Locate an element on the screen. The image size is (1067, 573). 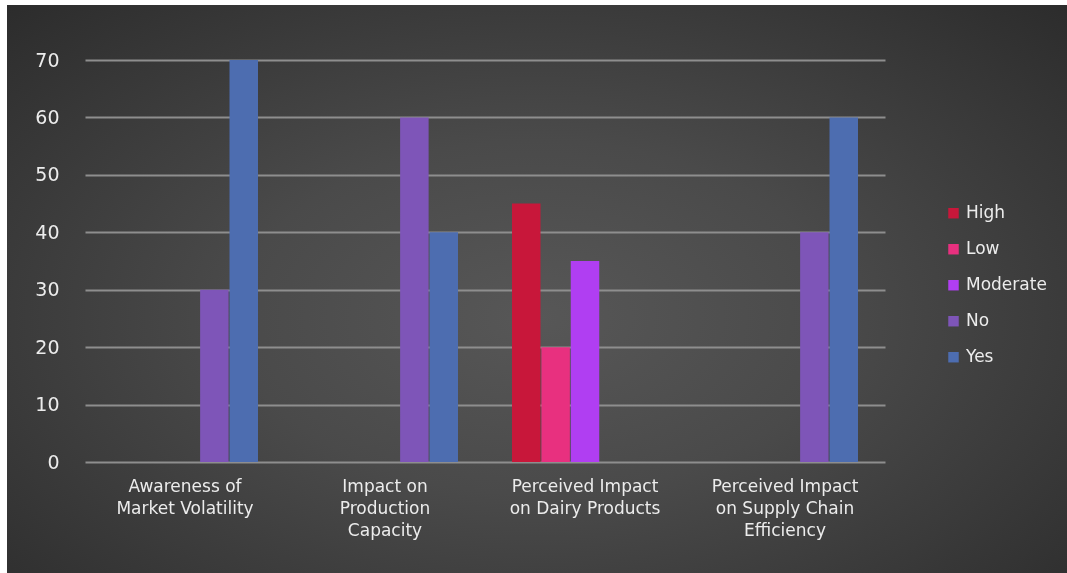
x-tick-label: Awareness of Market Volatility is located at coordinates (185, 496).